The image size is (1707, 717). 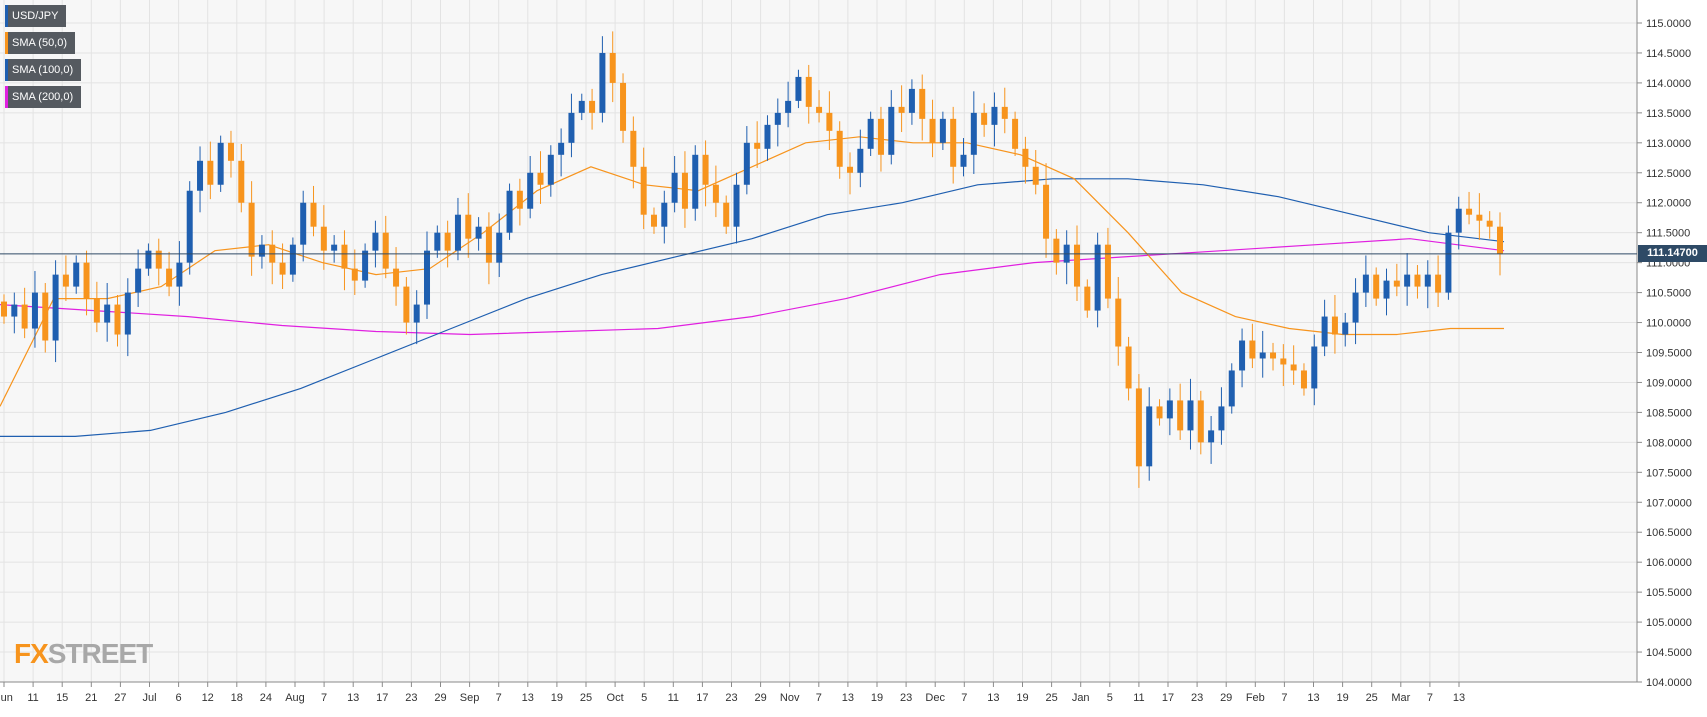 What do you see at coordinates (1668, 114) in the screenshot?
I see `y-tick-label: 113.5000` at bounding box center [1668, 114].